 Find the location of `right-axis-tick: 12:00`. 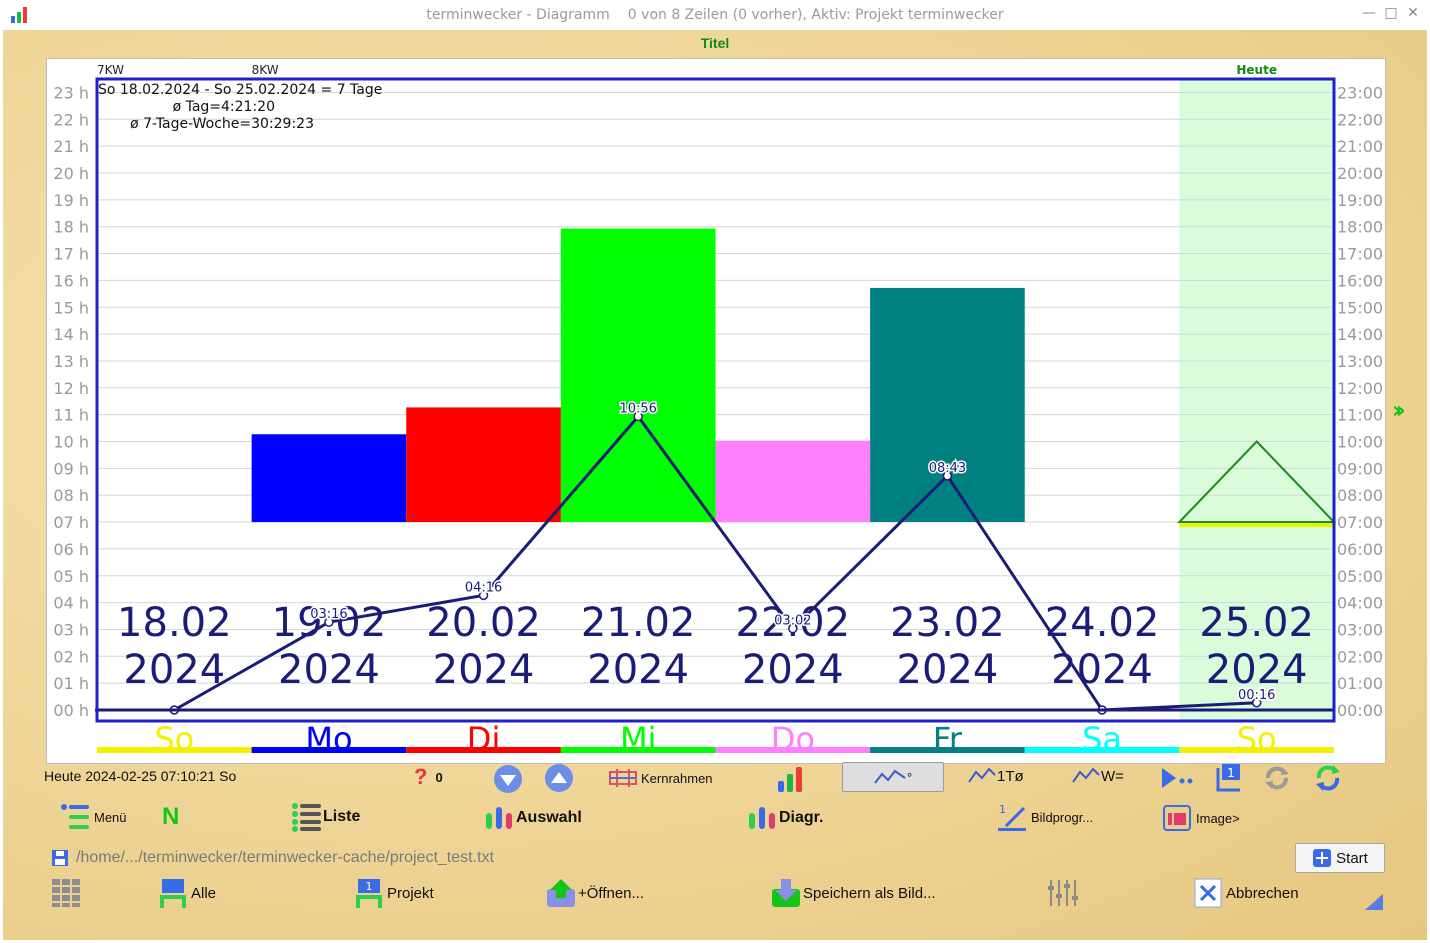

right-axis-tick: 12:00 is located at coordinates (1360, 388).